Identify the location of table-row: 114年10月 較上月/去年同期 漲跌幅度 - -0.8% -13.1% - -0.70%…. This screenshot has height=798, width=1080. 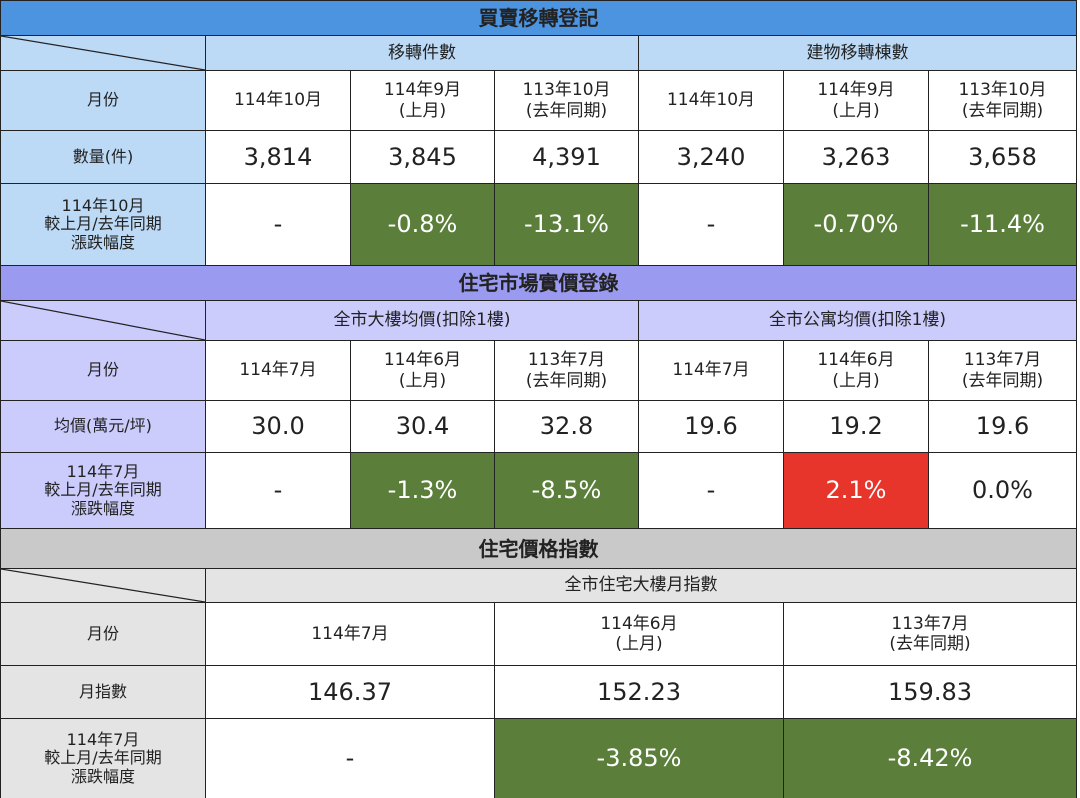
(539, 224).